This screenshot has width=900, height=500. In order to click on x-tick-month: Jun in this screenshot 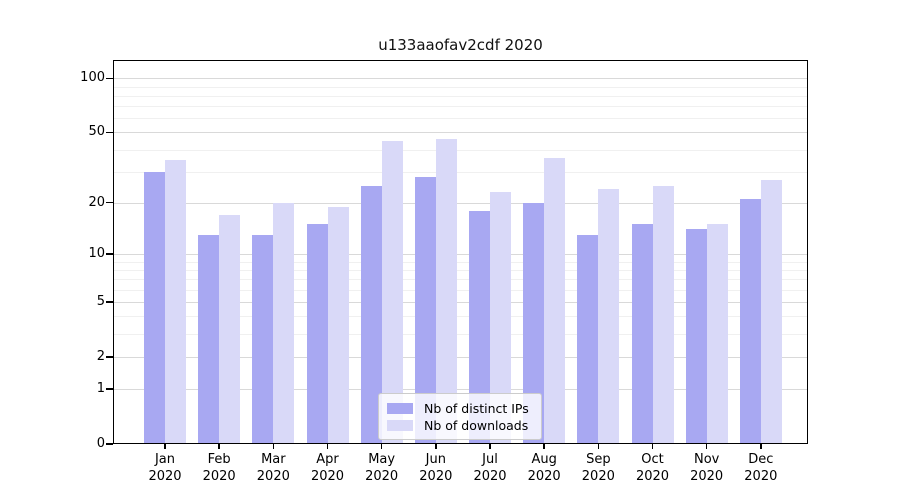, I will do `click(435, 459)`.